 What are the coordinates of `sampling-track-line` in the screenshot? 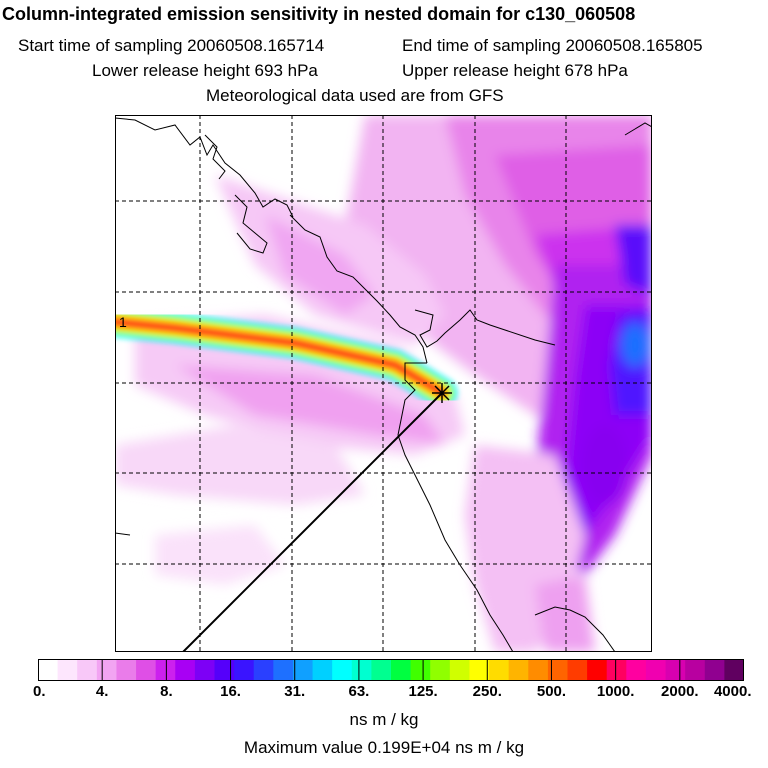 It's located at (312, 522).